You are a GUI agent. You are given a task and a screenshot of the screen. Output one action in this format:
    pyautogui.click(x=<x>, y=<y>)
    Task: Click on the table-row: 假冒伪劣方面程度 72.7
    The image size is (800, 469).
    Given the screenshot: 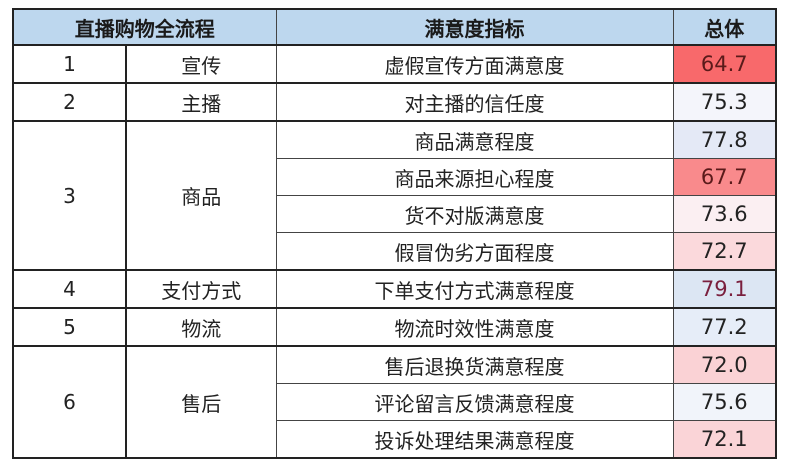 What is the action you would take?
    pyautogui.click(x=395, y=251)
    